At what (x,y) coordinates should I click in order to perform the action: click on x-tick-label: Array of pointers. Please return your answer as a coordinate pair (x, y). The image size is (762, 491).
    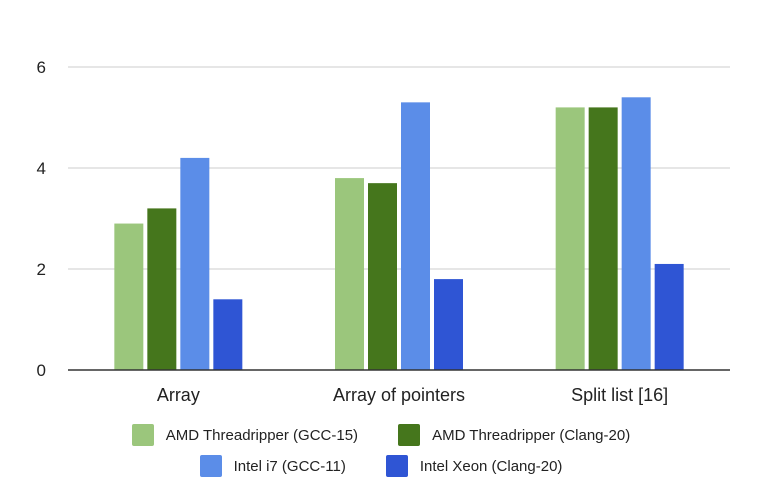
    Looking at the image, I should click on (399, 395).